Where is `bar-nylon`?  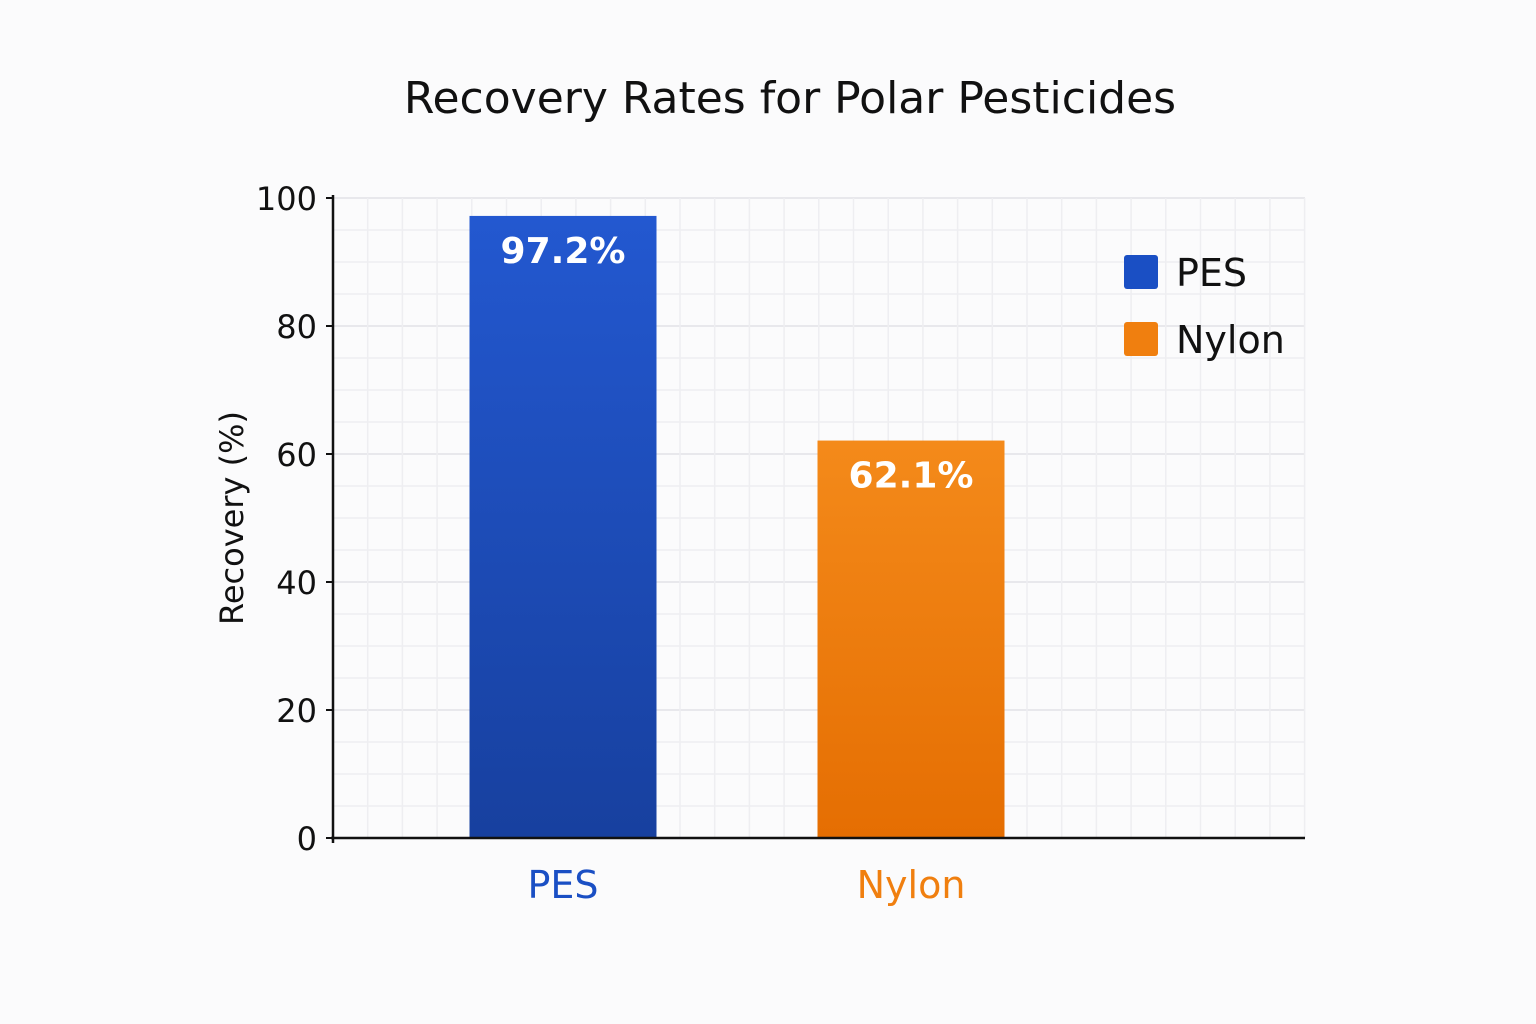 bar-nylon is located at coordinates (911, 639).